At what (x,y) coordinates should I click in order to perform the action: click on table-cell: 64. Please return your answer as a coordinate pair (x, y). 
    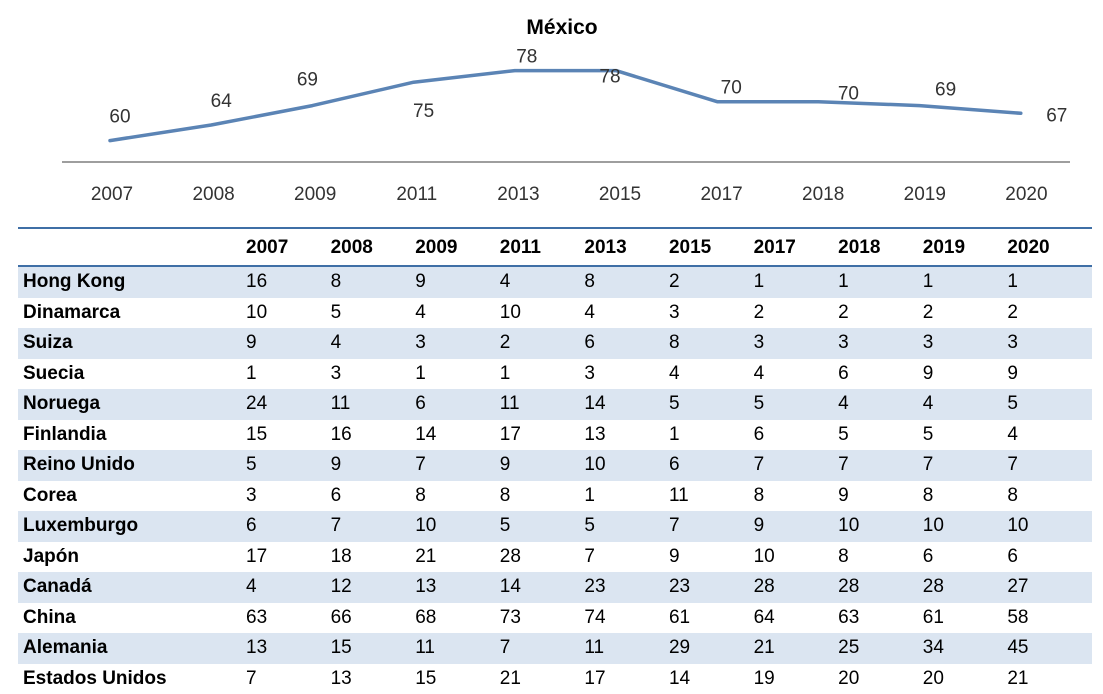
    Looking at the image, I should click on (796, 618).